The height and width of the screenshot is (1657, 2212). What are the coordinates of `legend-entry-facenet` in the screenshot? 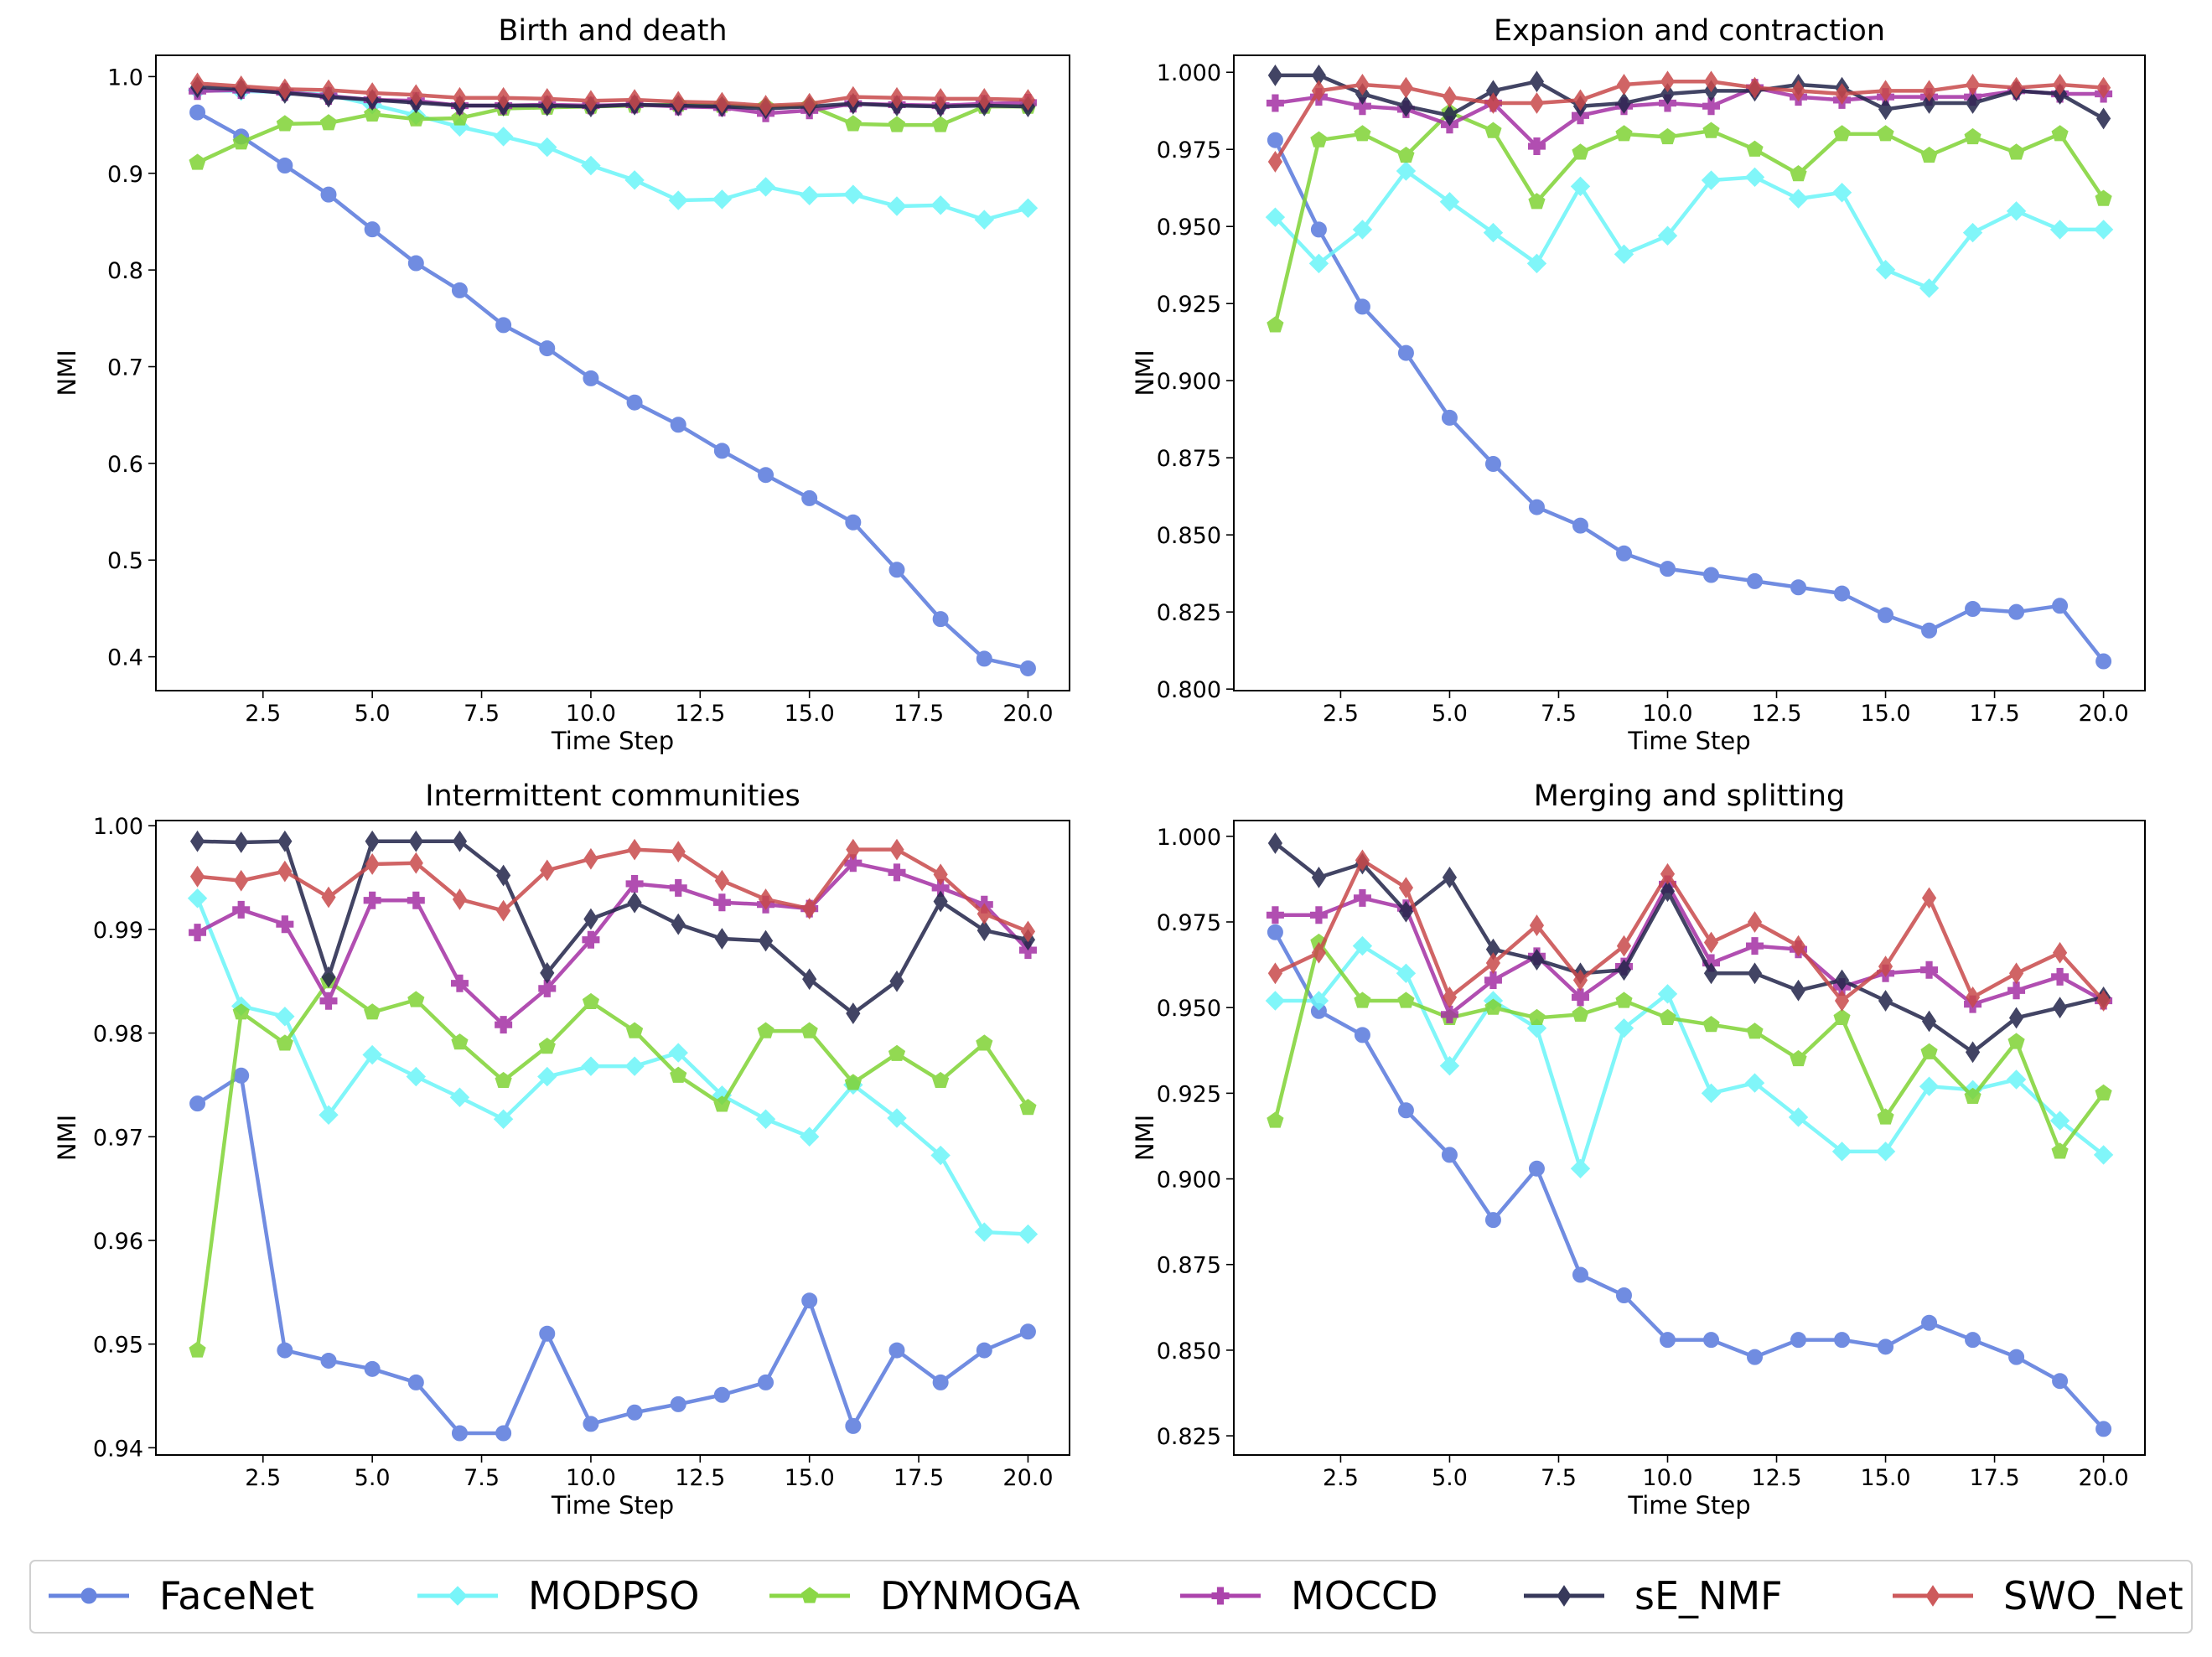 It's located at (89, 1595).